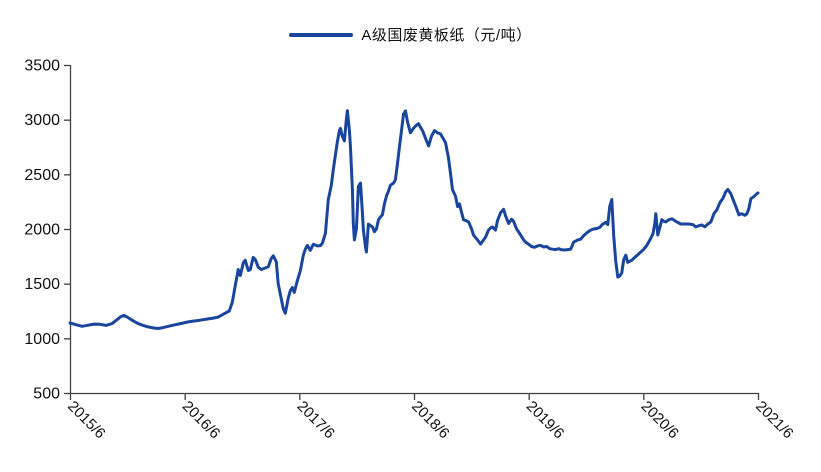 This screenshot has width=821, height=472. Describe the element at coordinates (430, 420) in the screenshot. I see `x-tick-label: 2018/6` at that location.